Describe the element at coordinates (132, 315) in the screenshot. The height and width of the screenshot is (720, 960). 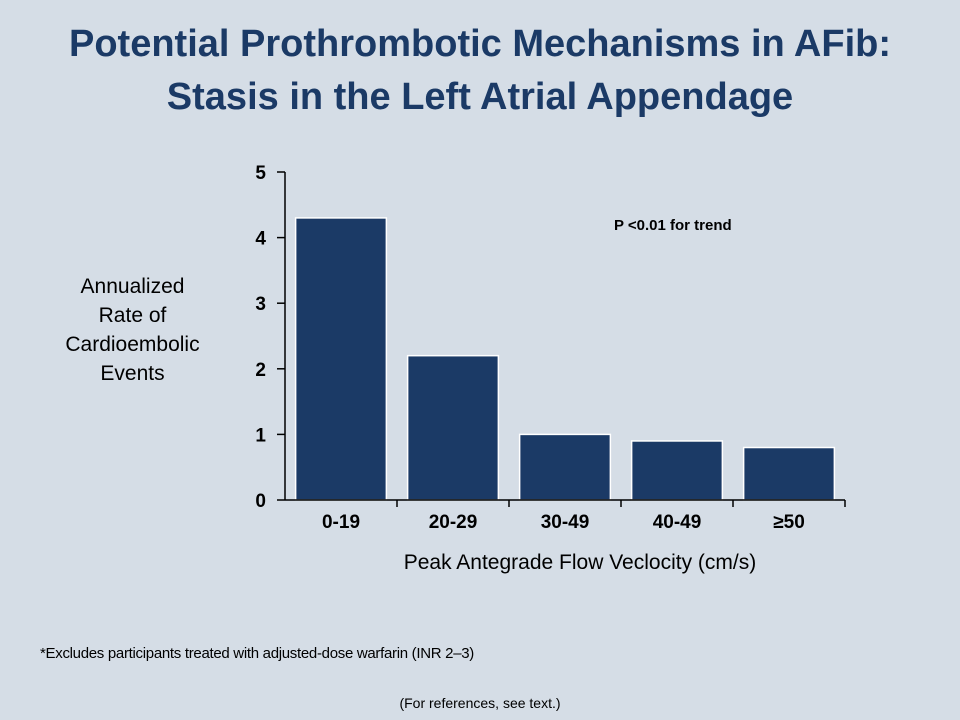
I see `y-axis-label-line: Rate of` at that location.